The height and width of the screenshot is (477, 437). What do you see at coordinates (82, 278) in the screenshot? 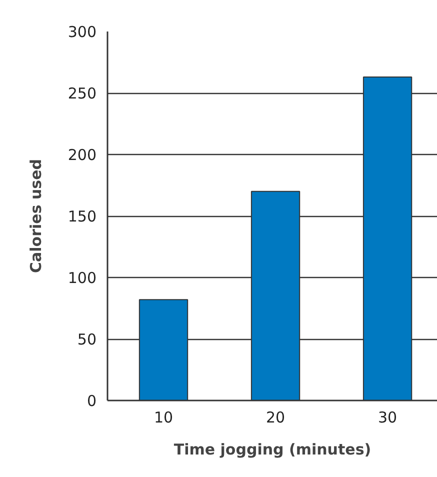
I see `y-tick-label: 100` at bounding box center [82, 278].